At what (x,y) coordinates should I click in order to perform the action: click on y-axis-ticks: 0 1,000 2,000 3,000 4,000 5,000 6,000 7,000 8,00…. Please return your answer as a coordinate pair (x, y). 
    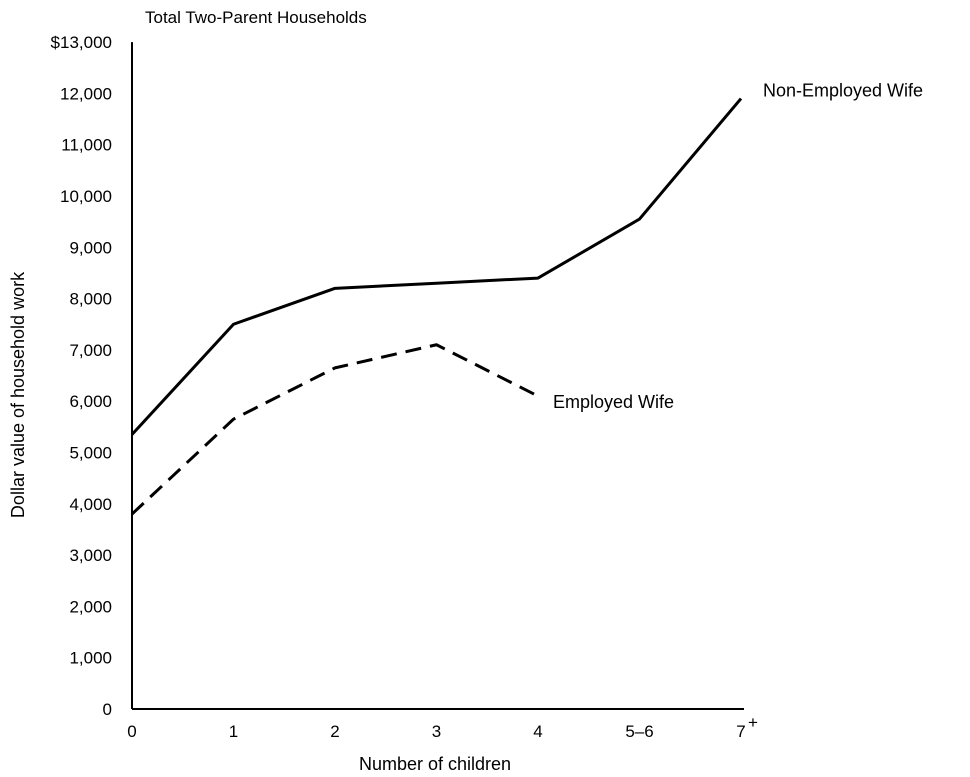
    Looking at the image, I should click on (81, 376).